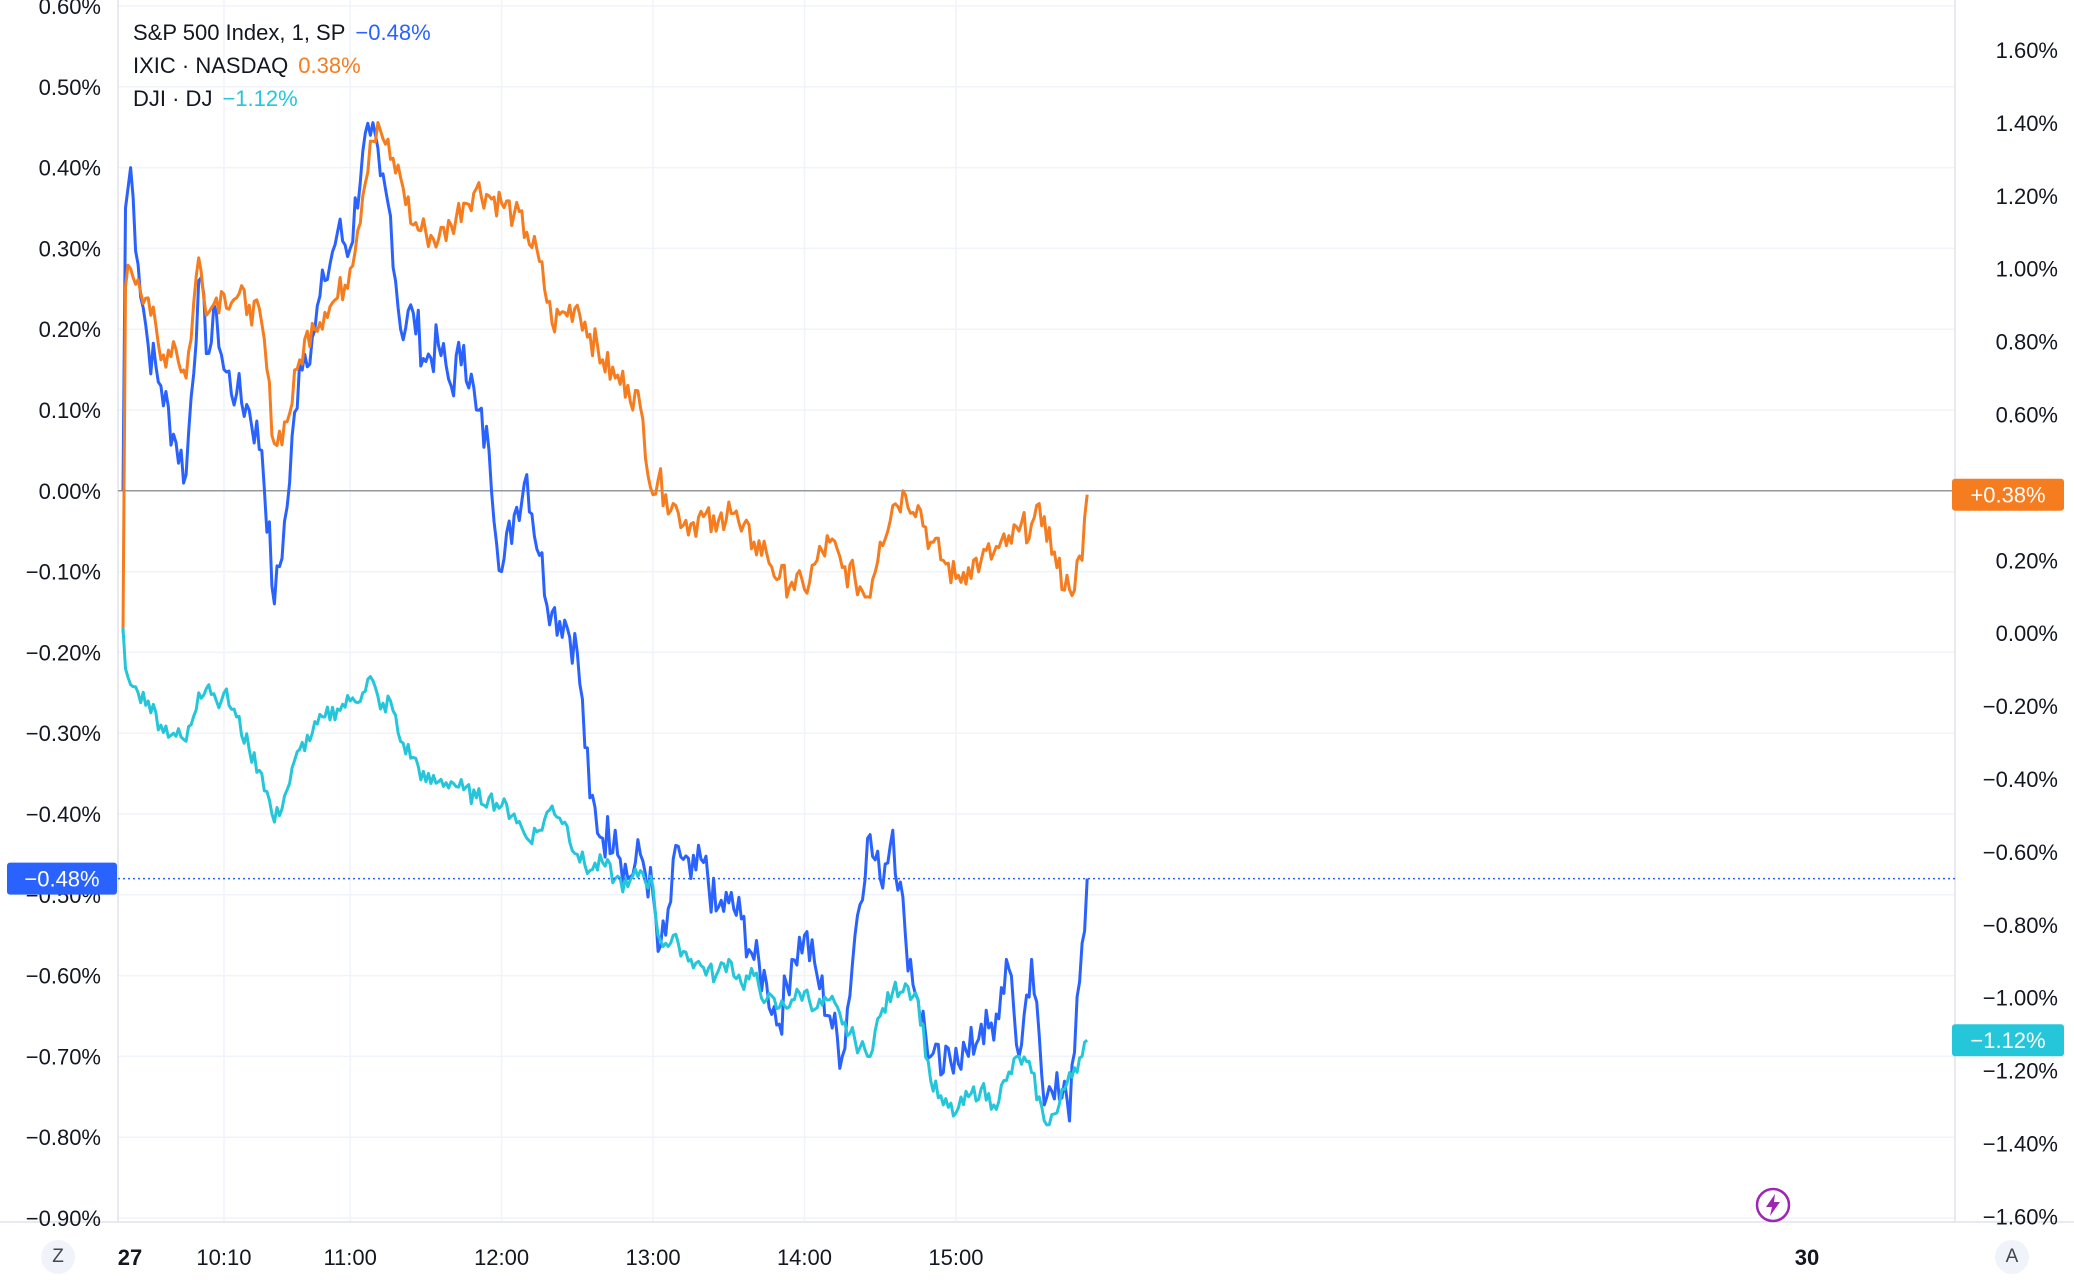  I want to click on left-tick-label: −0.90%, so click(63, 1218).